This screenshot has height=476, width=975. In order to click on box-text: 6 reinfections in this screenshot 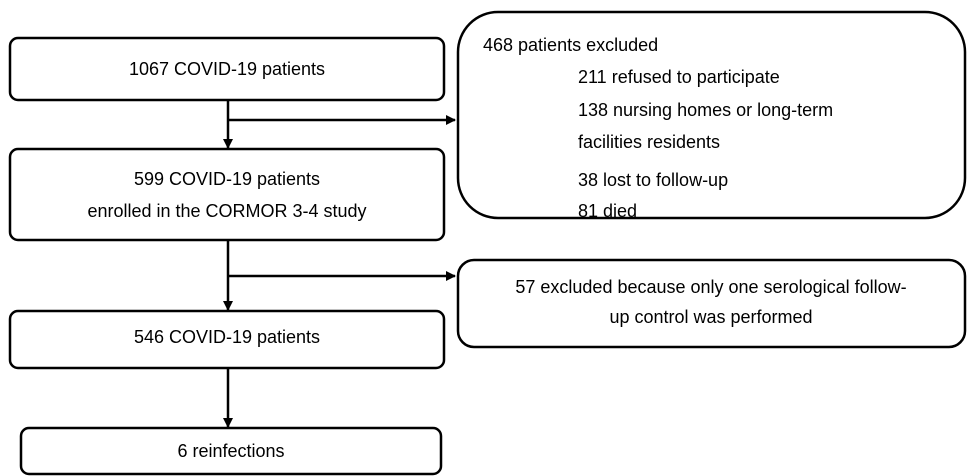, I will do `click(230, 451)`.